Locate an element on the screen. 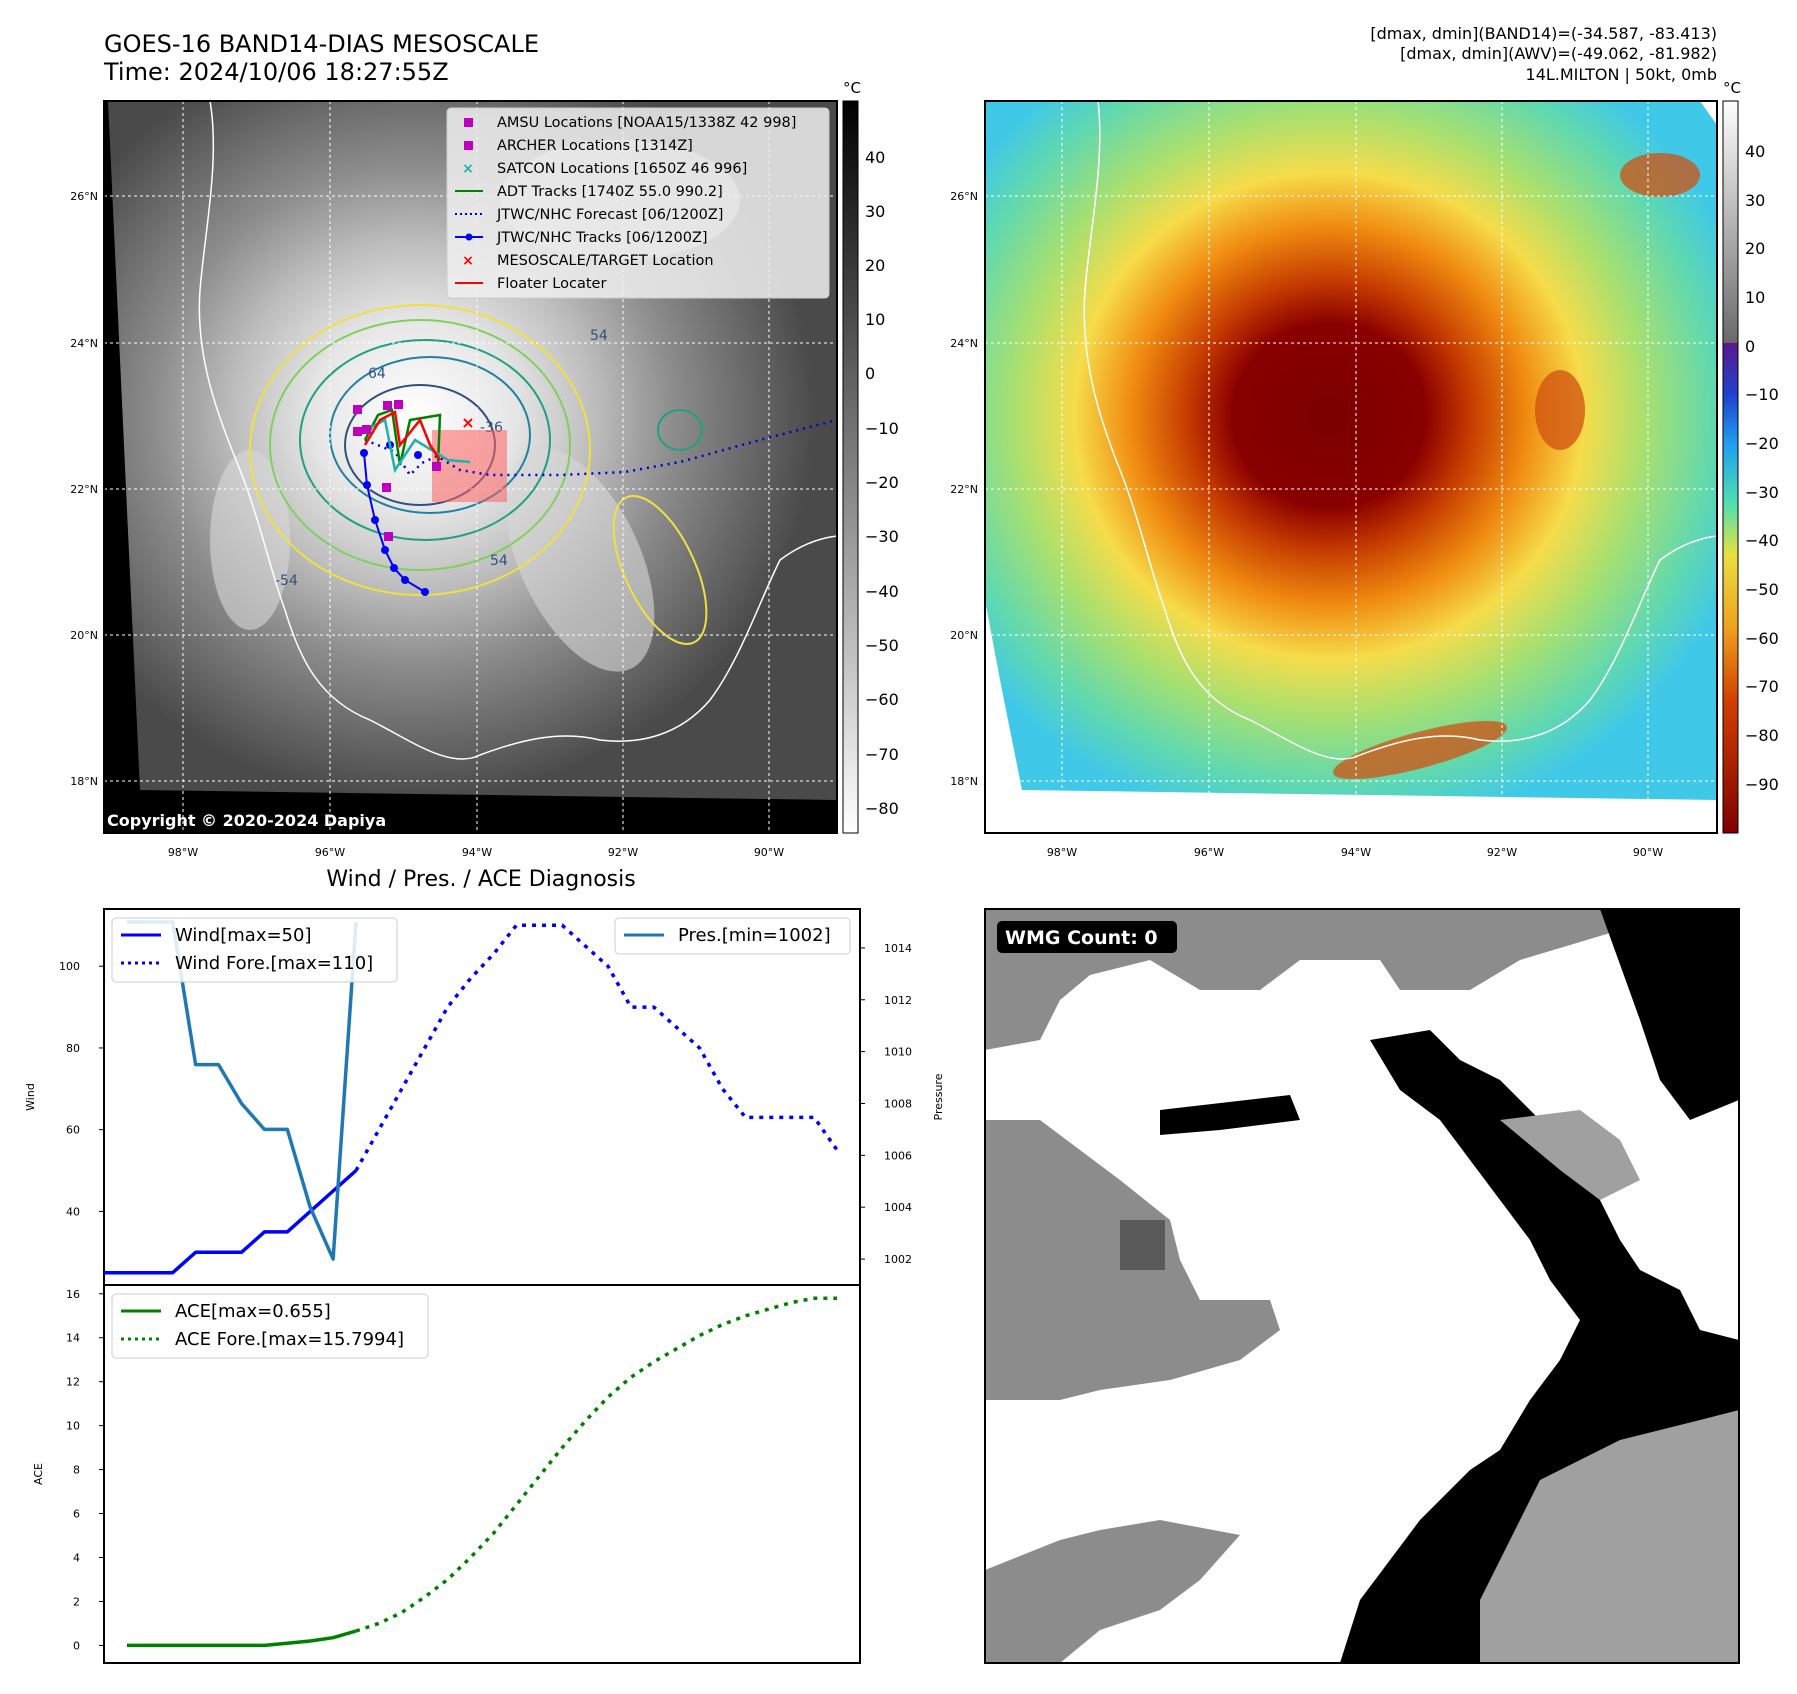  y2-tick-label: 1012 is located at coordinates (898, 1000).